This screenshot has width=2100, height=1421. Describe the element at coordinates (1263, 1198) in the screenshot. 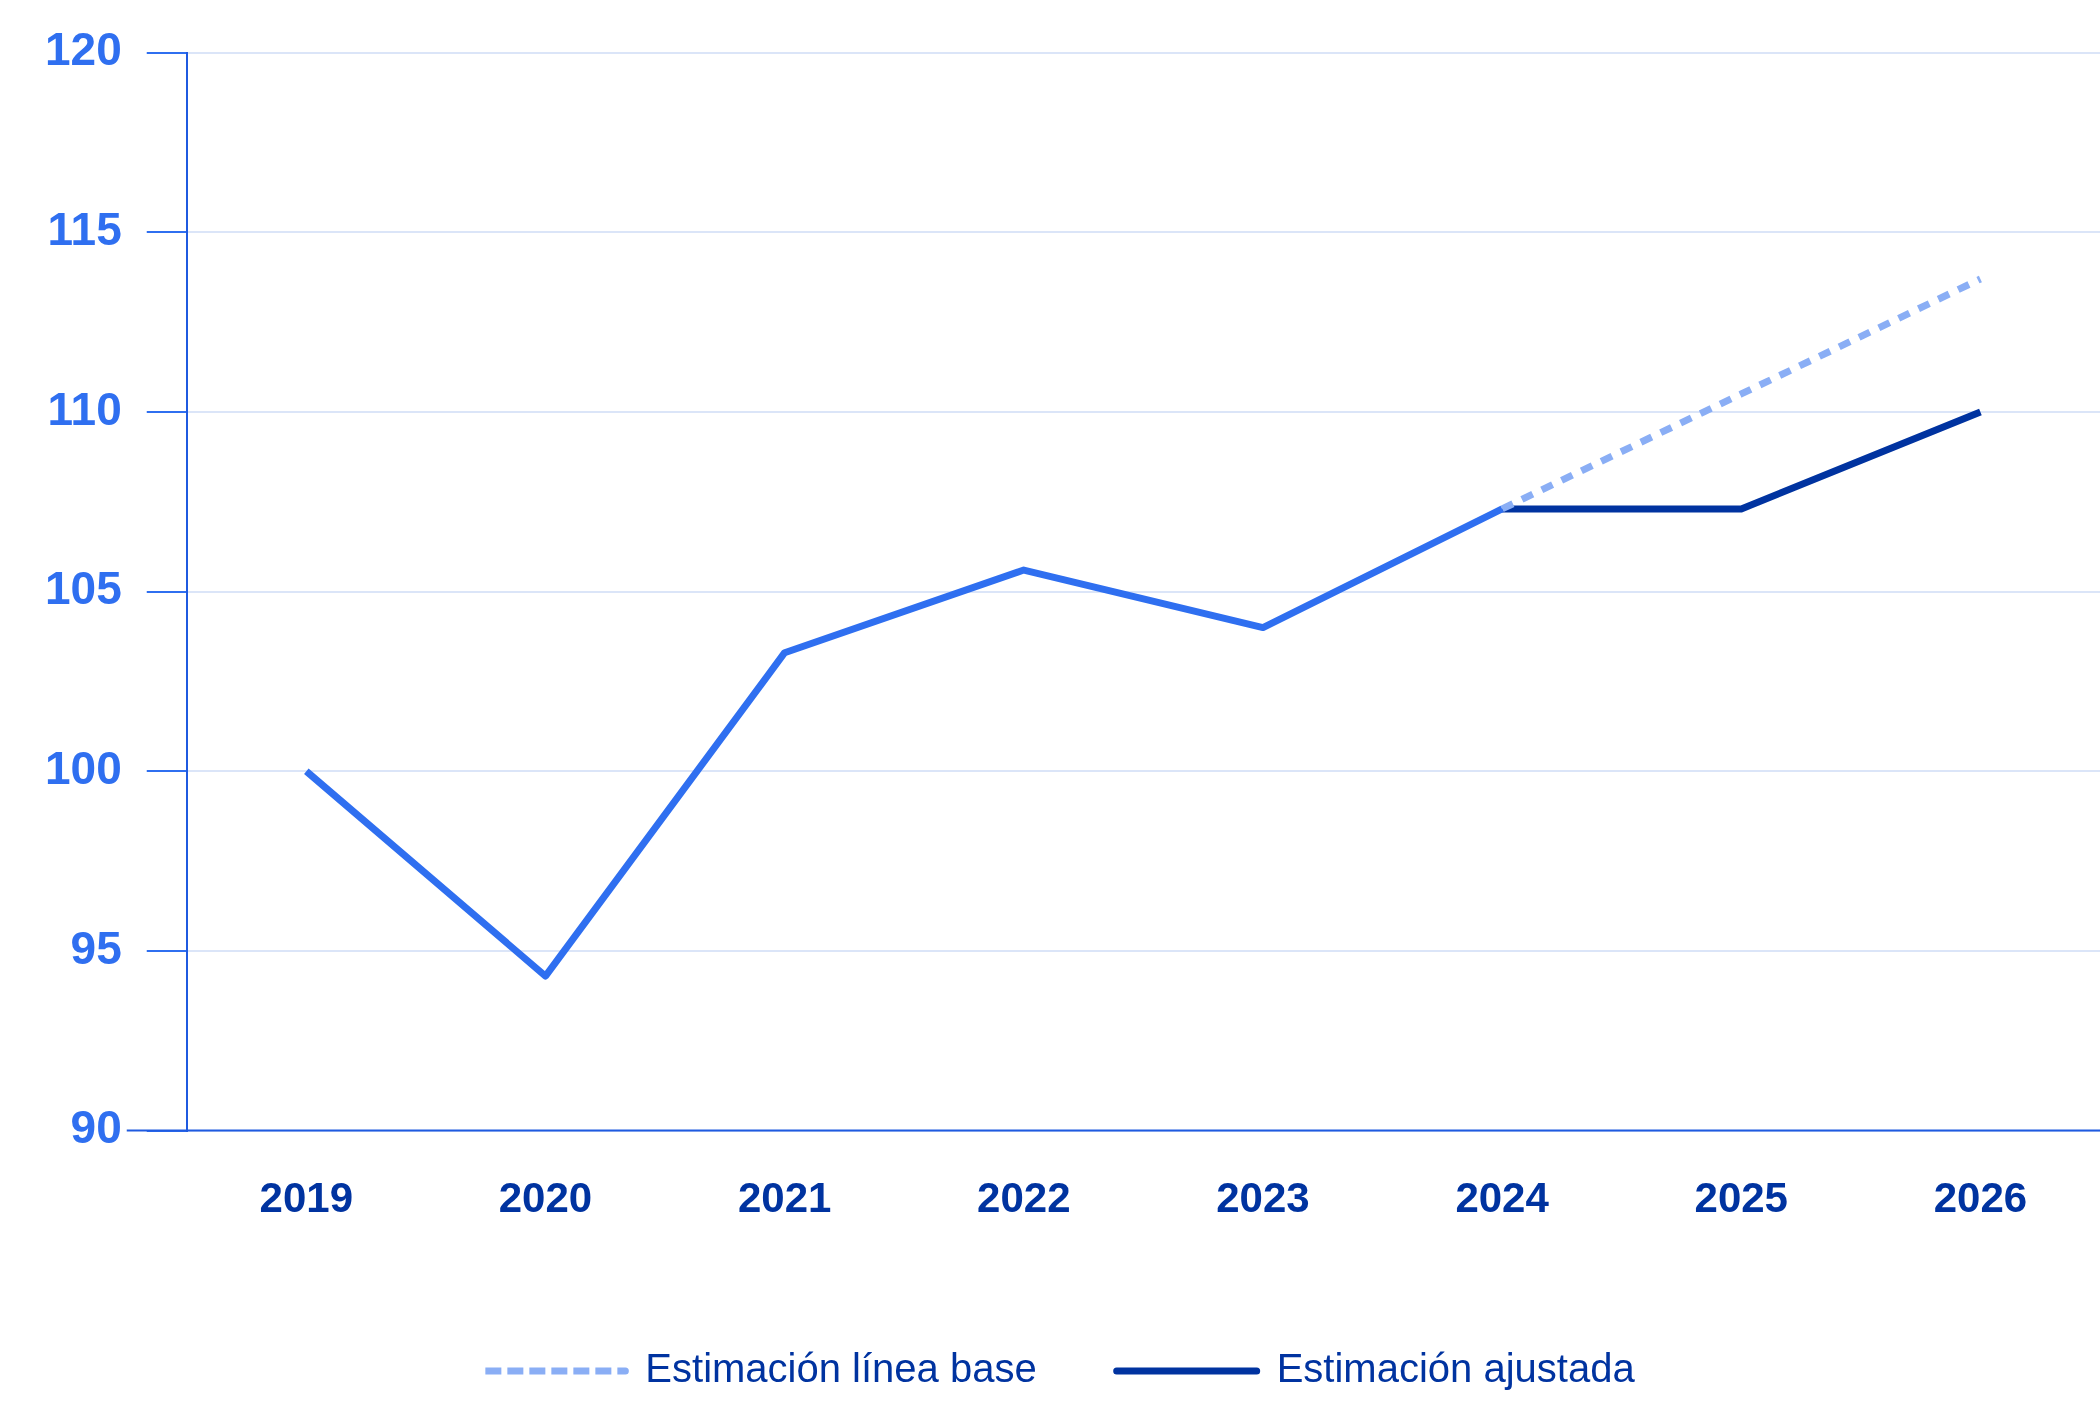

I see `x-tick-label: 2023` at that location.